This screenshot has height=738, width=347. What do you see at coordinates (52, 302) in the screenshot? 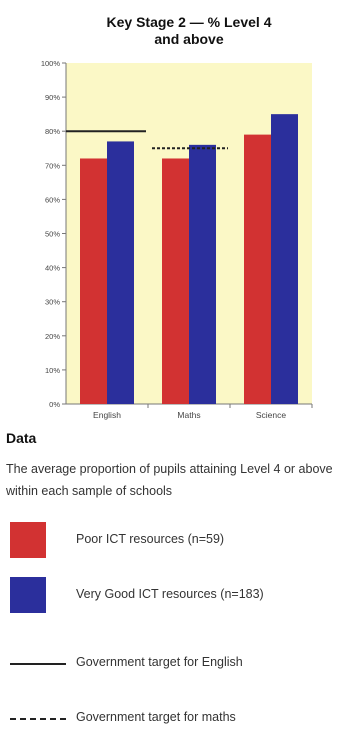
I see `y-tick-label: 30%` at bounding box center [52, 302].